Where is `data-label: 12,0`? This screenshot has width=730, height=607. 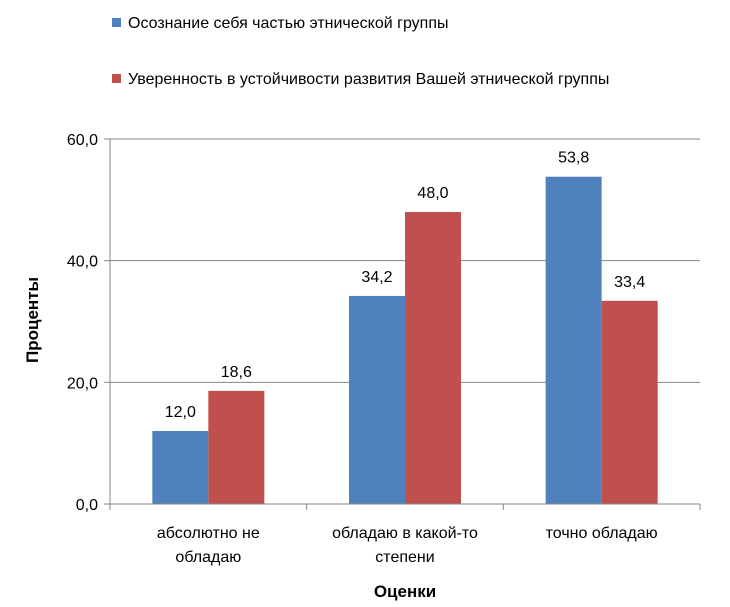
data-label: 12,0 is located at coordinates (180, 412).